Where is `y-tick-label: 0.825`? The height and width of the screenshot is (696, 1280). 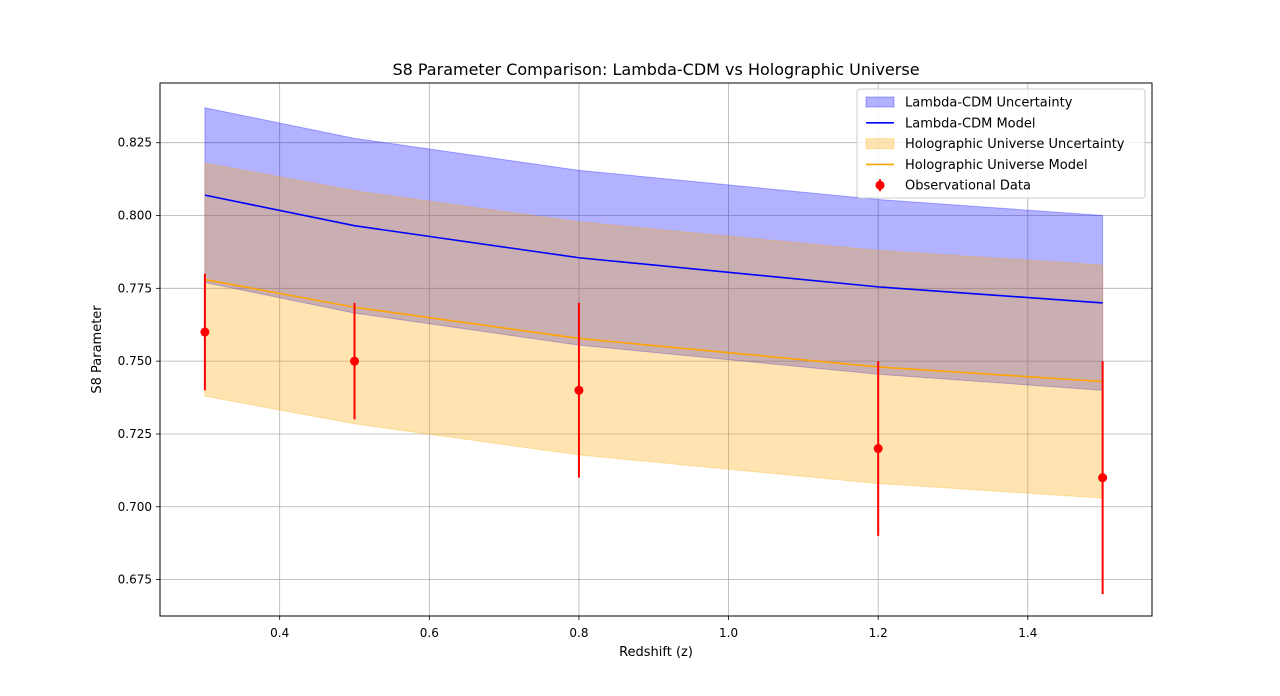
y-tick-label: 0.825 is located at coordinates (135, 143).